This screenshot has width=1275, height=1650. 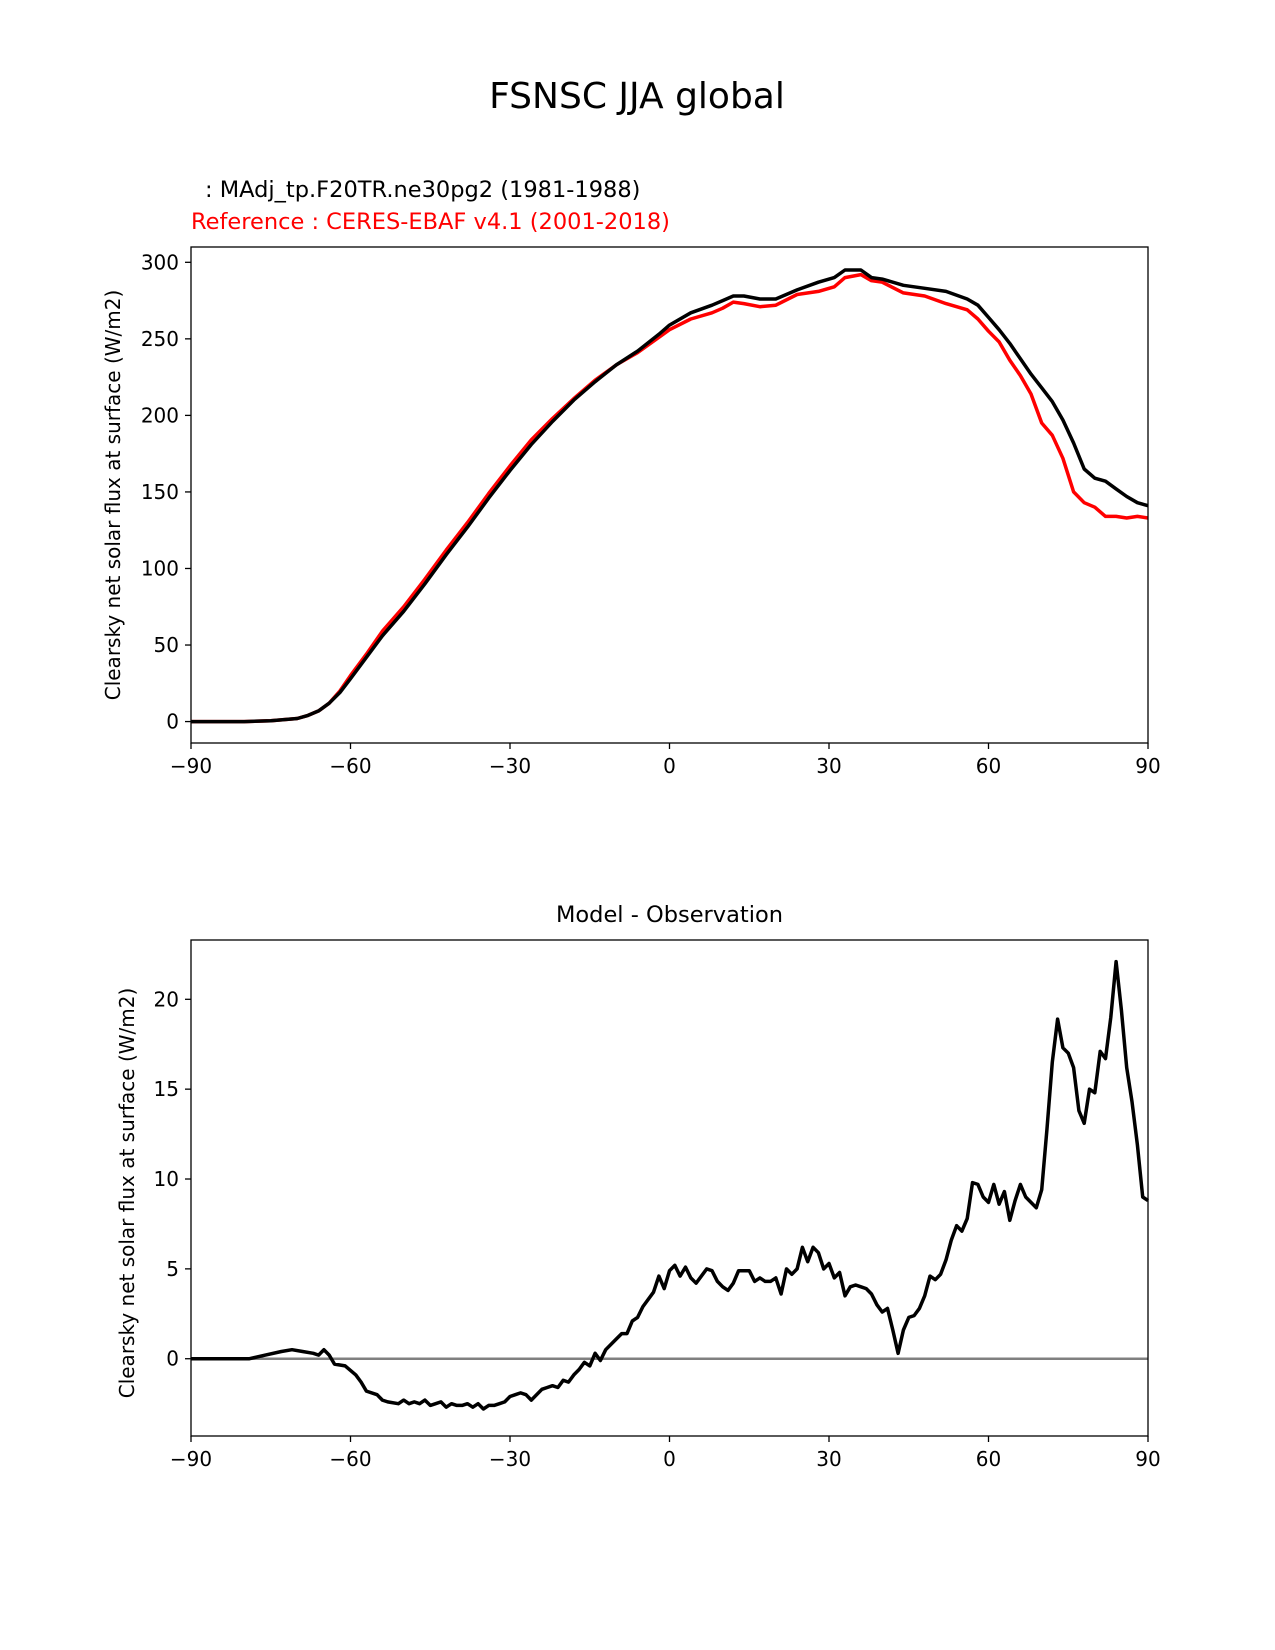 What do you see at coordinates (430, 222) in the screenshot?
I see `reference-title: Reference : CERES-EBAF v4.1 (2001-2018)` at bounding box center [430, 222].